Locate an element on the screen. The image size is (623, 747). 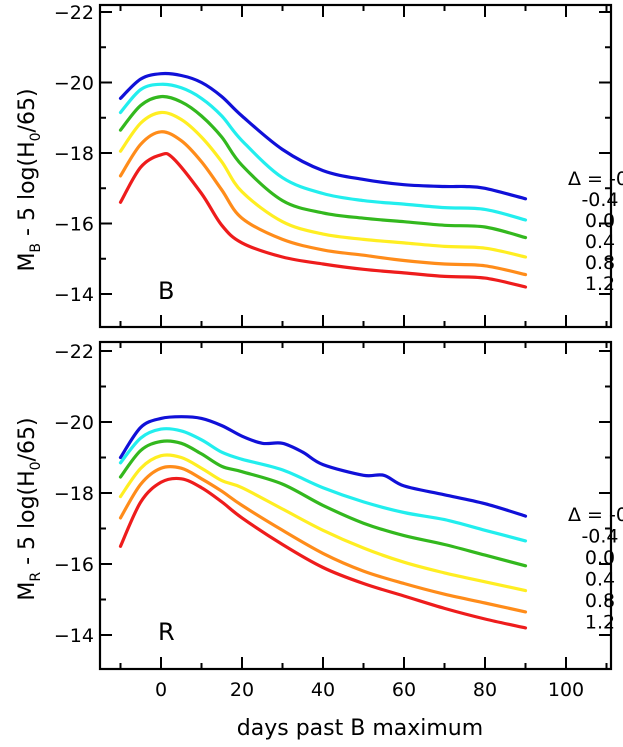
panel-b-delta-label: -0.4 is located at coordinates (599, 200).